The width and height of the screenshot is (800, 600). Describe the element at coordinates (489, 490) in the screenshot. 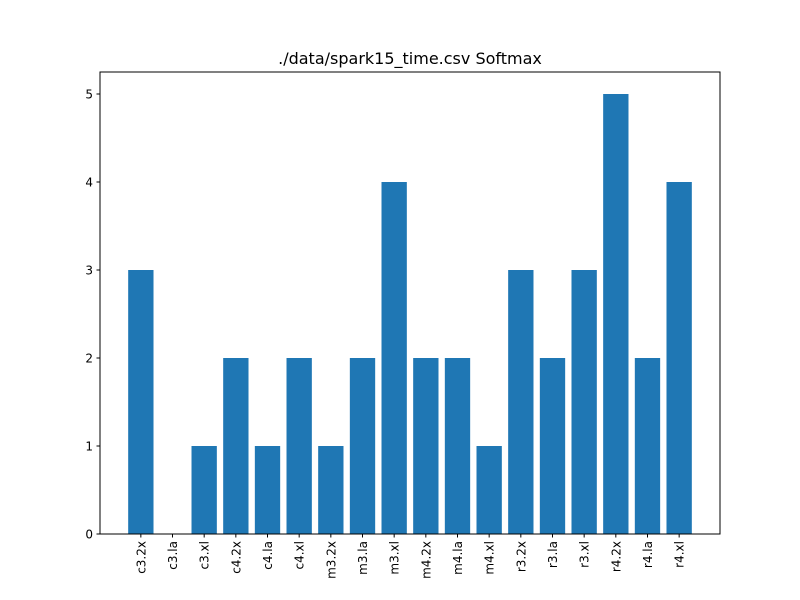

I see `bar-m4-xl` at that location.